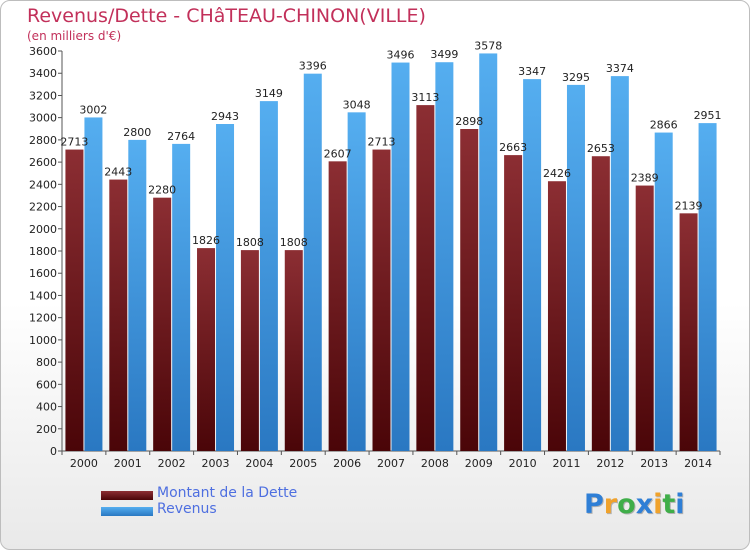  What do you see at coordinates (43, 273) in the screenshot?
I see `y-tick-label: 1600` at bounding box center [43, 273].